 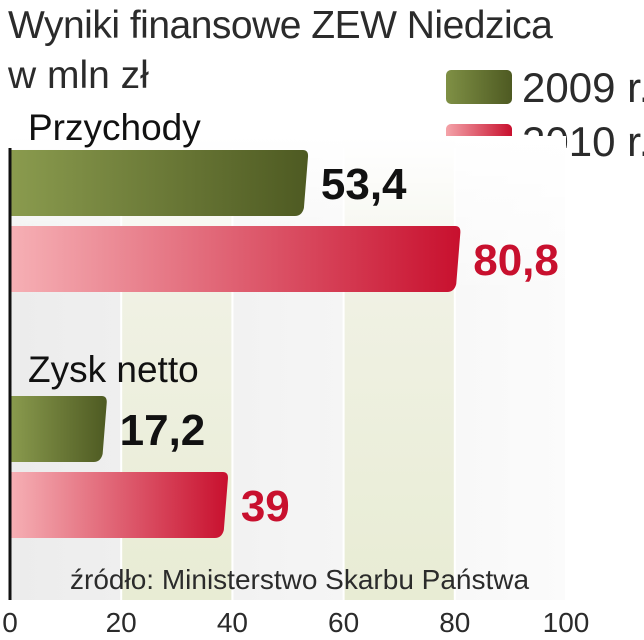 What do you see at coordinates (516, 260) in the screenshot?
I see `bar-value-label: 80,8` at bounding box center [516, 260].